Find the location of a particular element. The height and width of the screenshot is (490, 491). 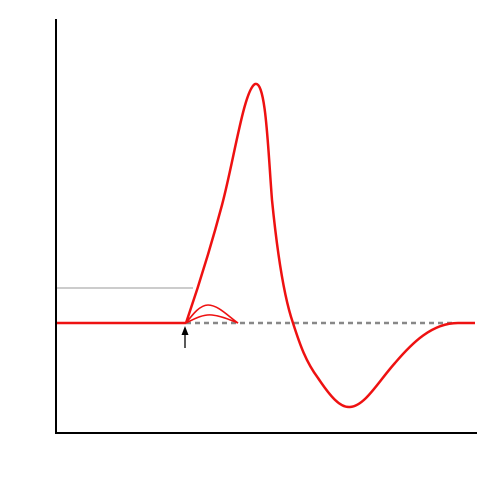

subthreshold-curve-small is located at coordinates (212, 319).